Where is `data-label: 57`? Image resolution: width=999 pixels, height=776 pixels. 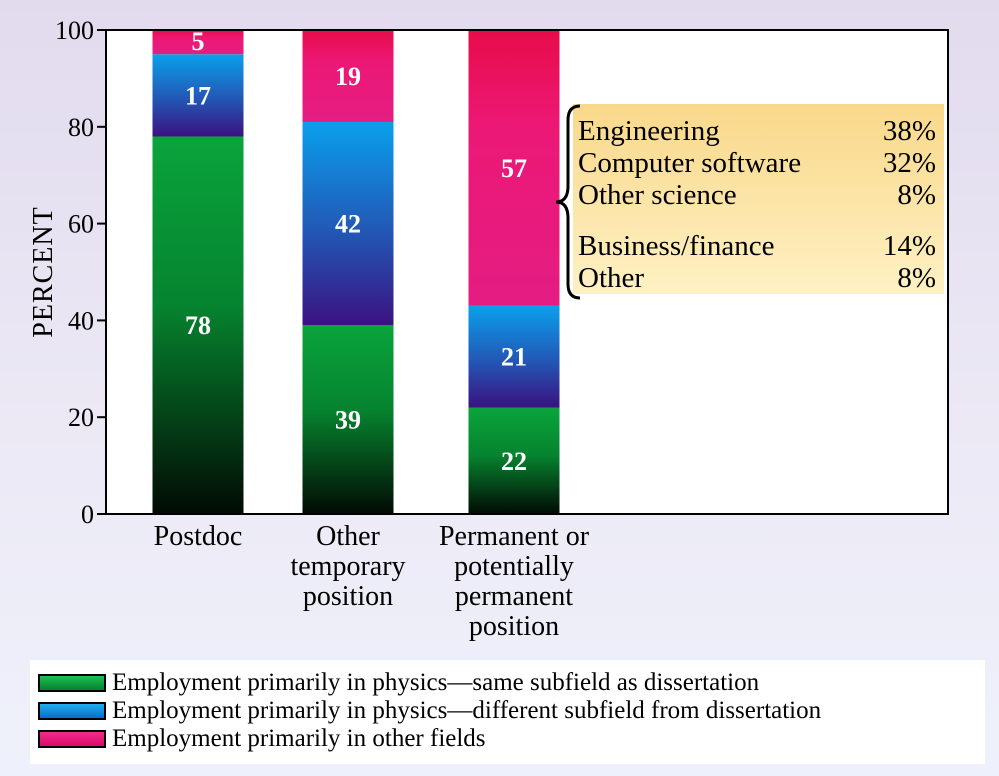 data-label: 57 is located at coordinates (514, 168).